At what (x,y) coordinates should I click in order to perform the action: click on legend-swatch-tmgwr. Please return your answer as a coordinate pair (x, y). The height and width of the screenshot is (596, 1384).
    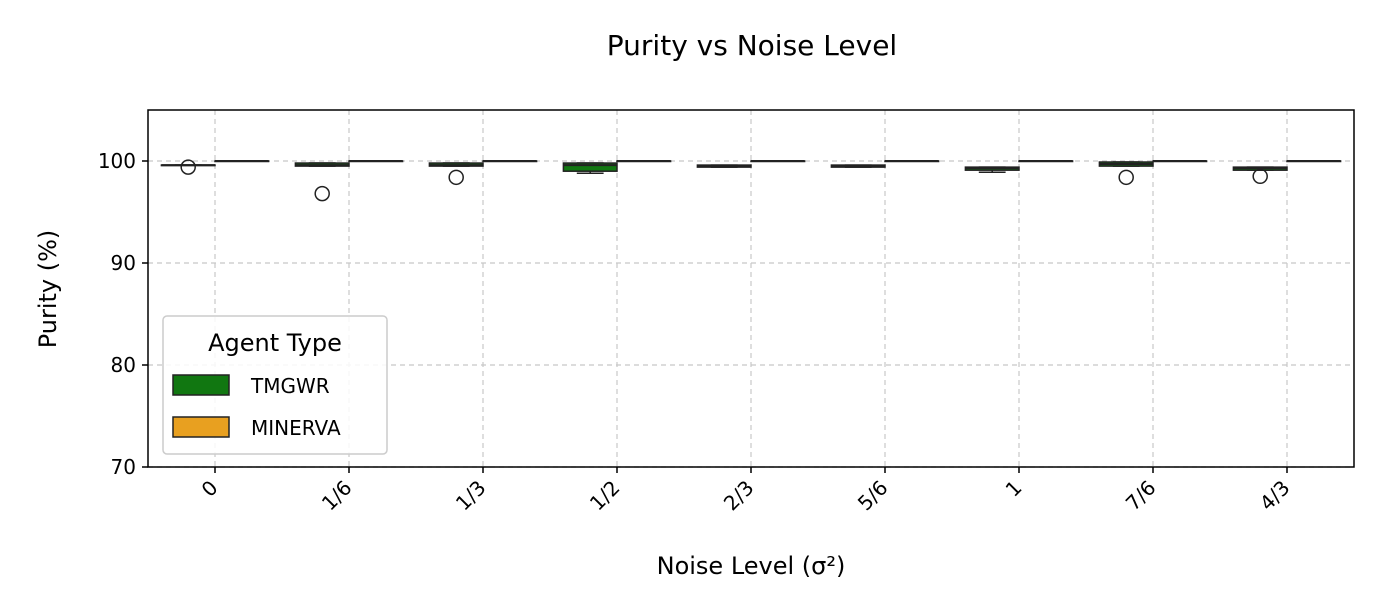
    Looking at the image, I should click on (201, 385).